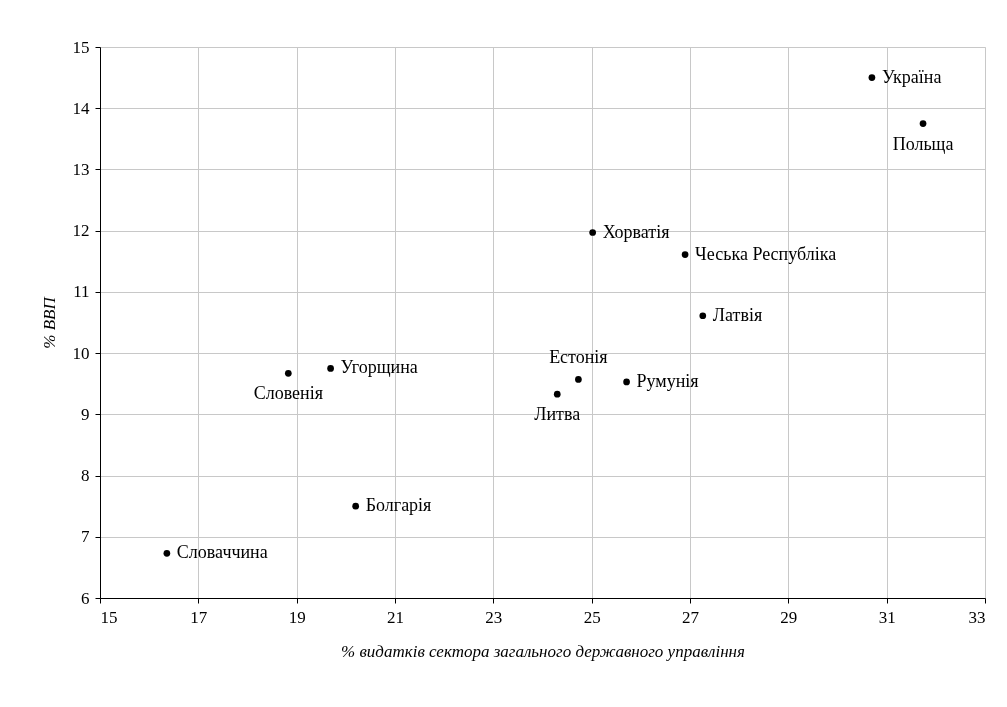  Describe the element at coordinates (887, 617) in the screenshot. I see `x-tick-label: 31` at that location.